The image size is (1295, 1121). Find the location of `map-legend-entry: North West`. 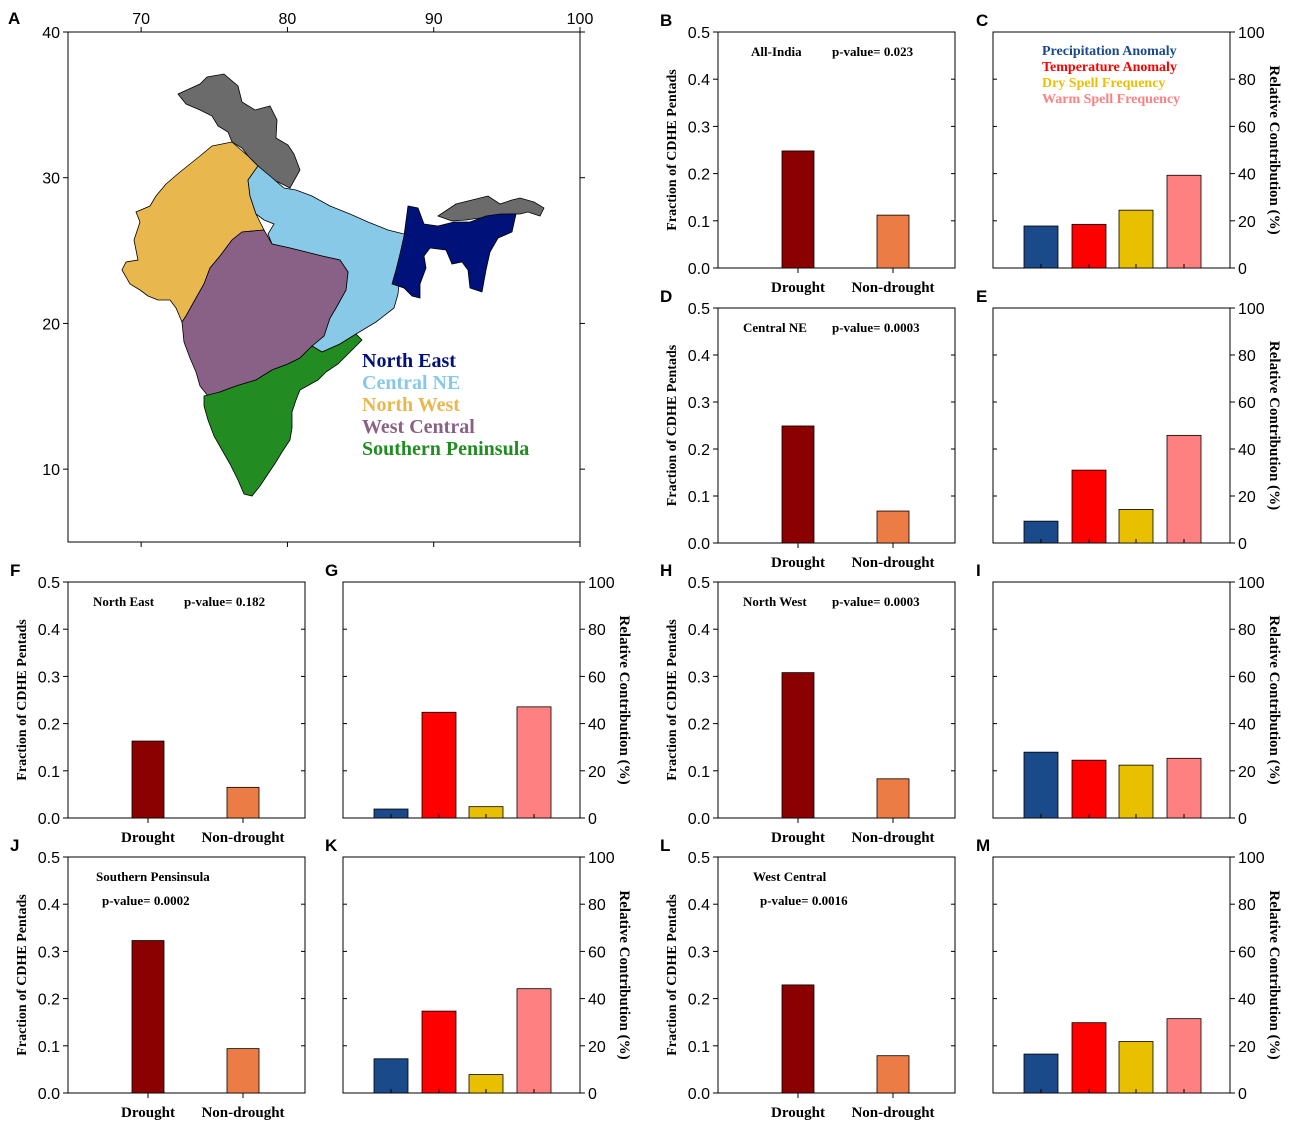

map-legend-entry: North West is located at coordinates (411, 405).